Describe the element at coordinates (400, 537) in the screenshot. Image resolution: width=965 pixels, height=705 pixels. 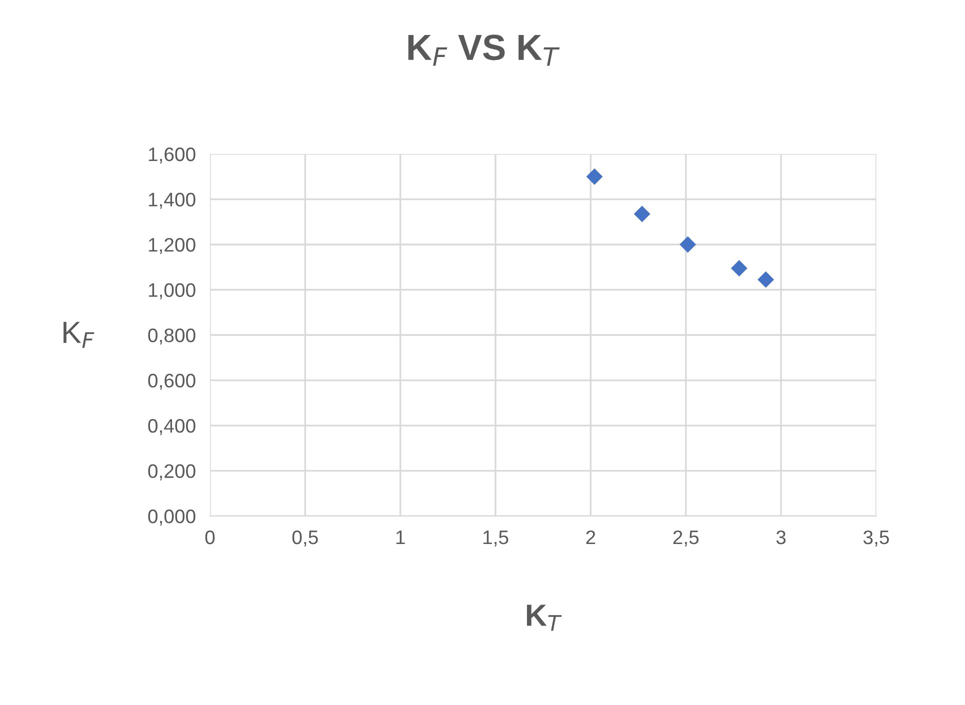
I see `x-tick-label: 1` at that location.